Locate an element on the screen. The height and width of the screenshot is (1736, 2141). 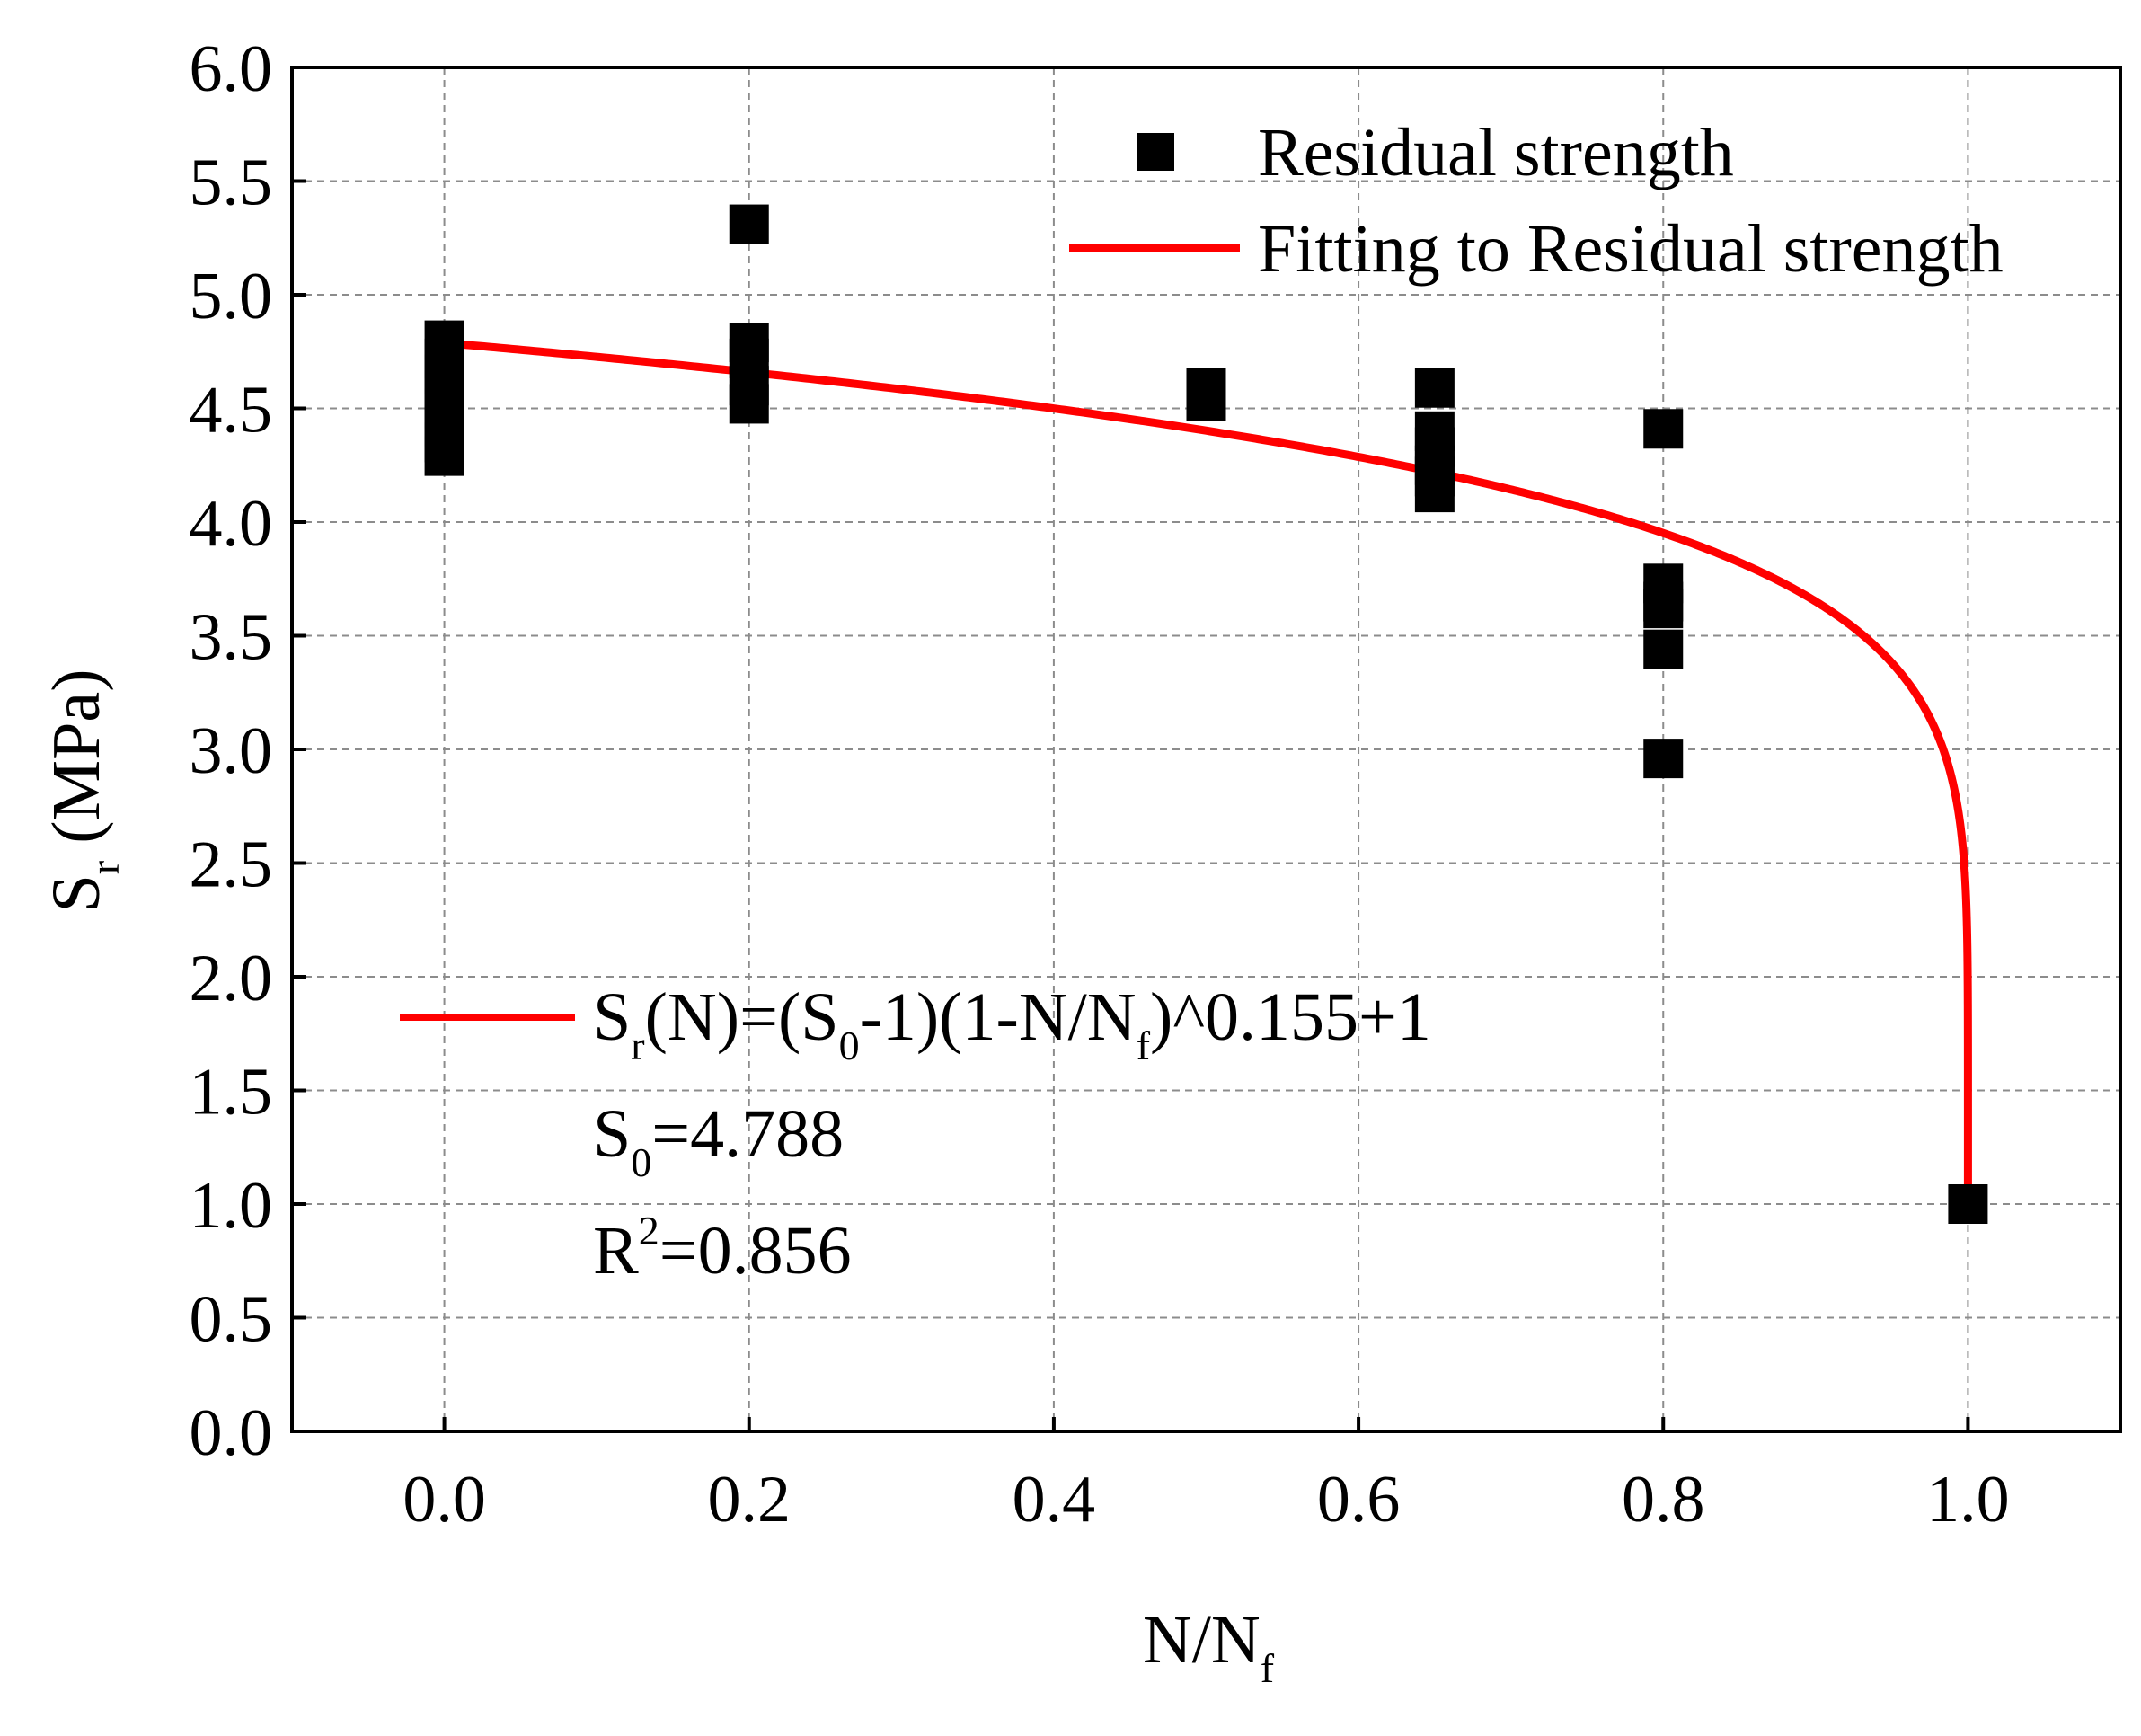
x-axis-label: N/Nf is located at coordinates (1209, 1646).